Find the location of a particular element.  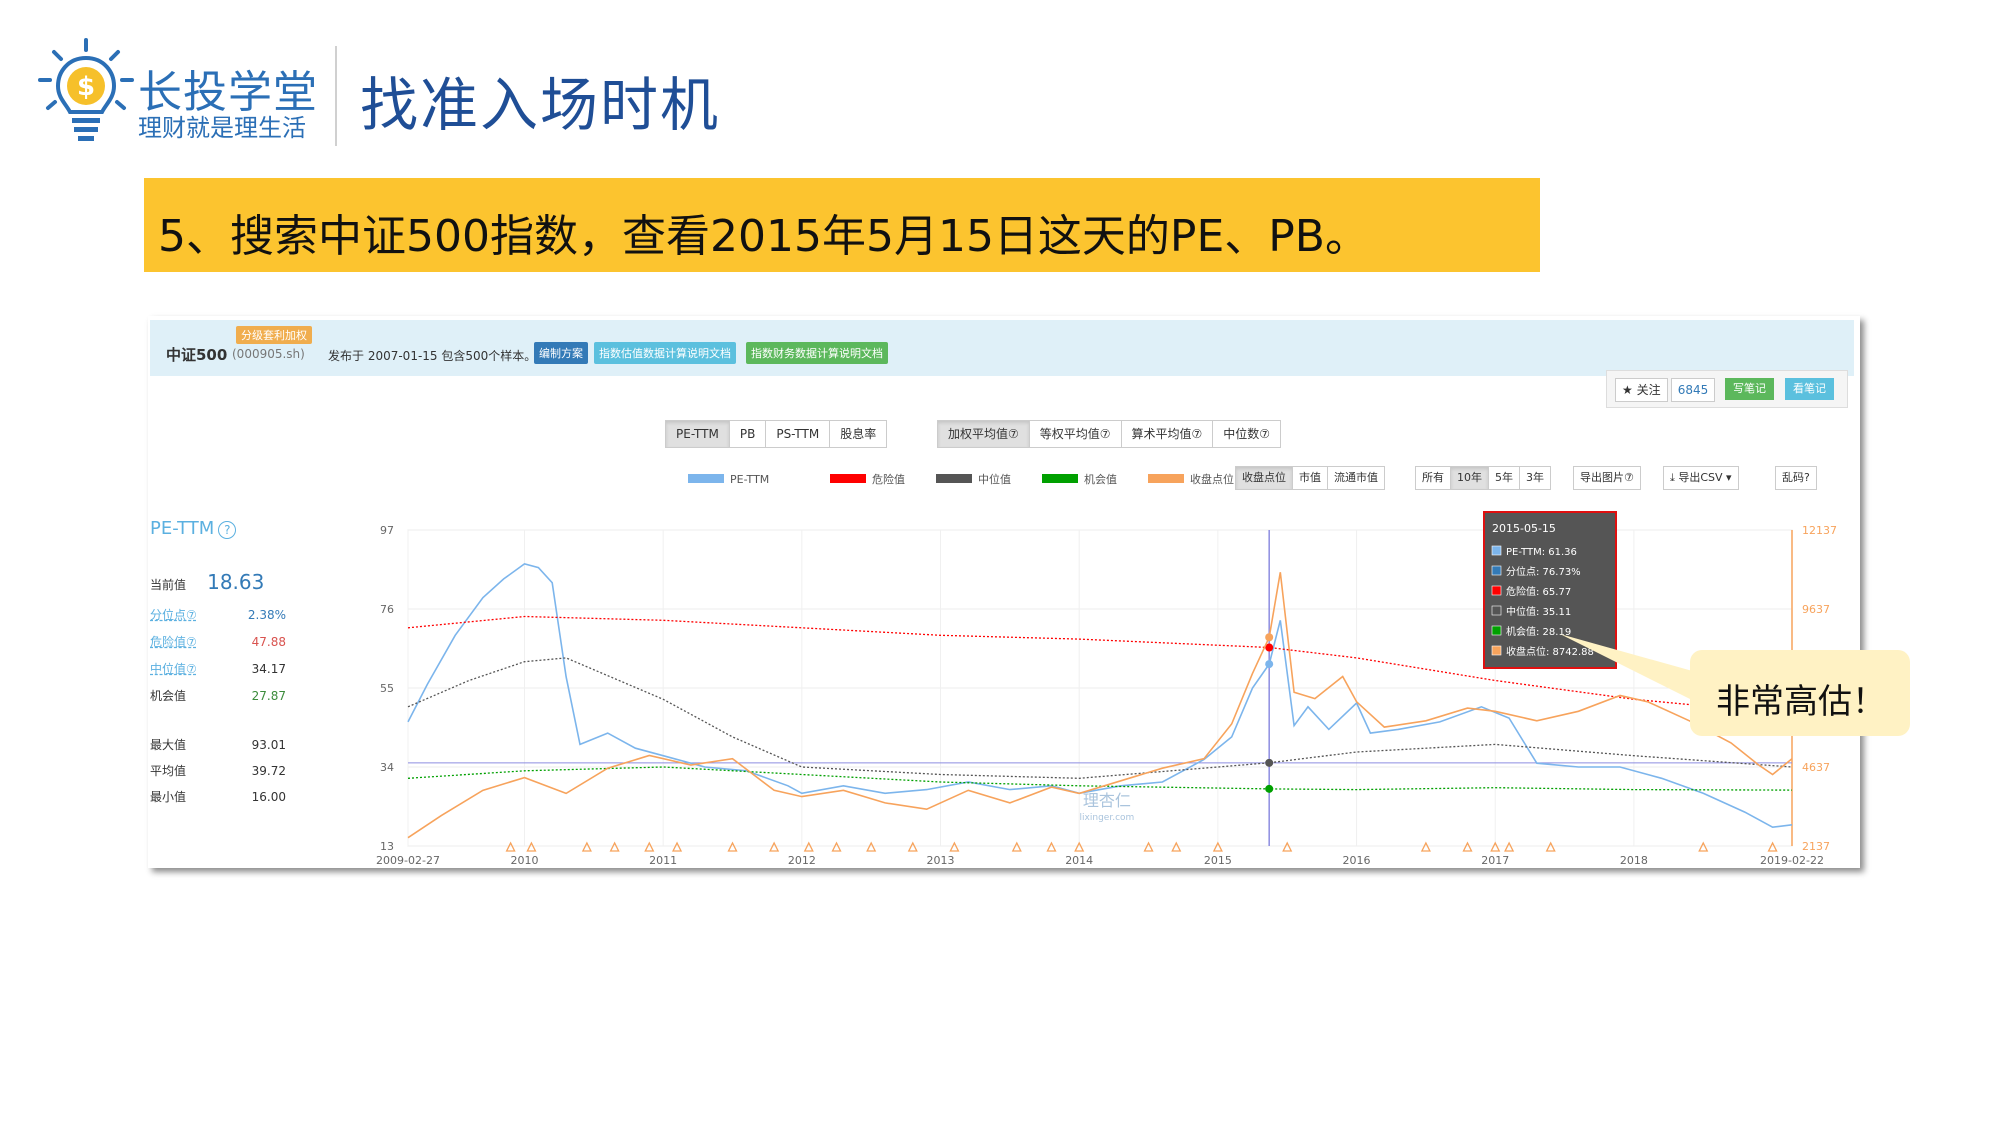

range-tab-3: 3年 is located at coordinates (1535, 478).